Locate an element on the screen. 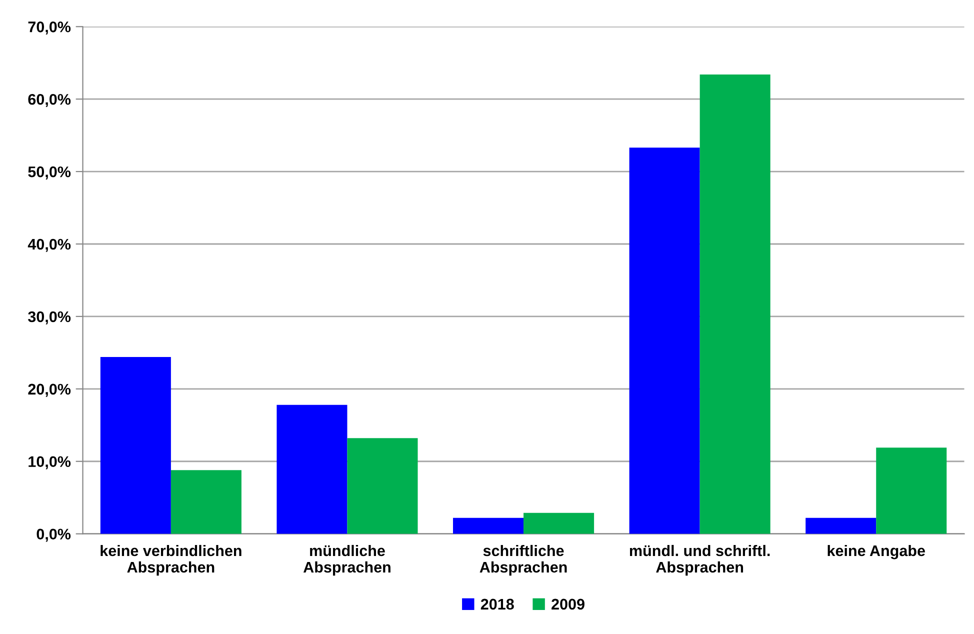  x-tick-label: mündl. und schriftl. Absprachen is located at coordinates (700, 560).